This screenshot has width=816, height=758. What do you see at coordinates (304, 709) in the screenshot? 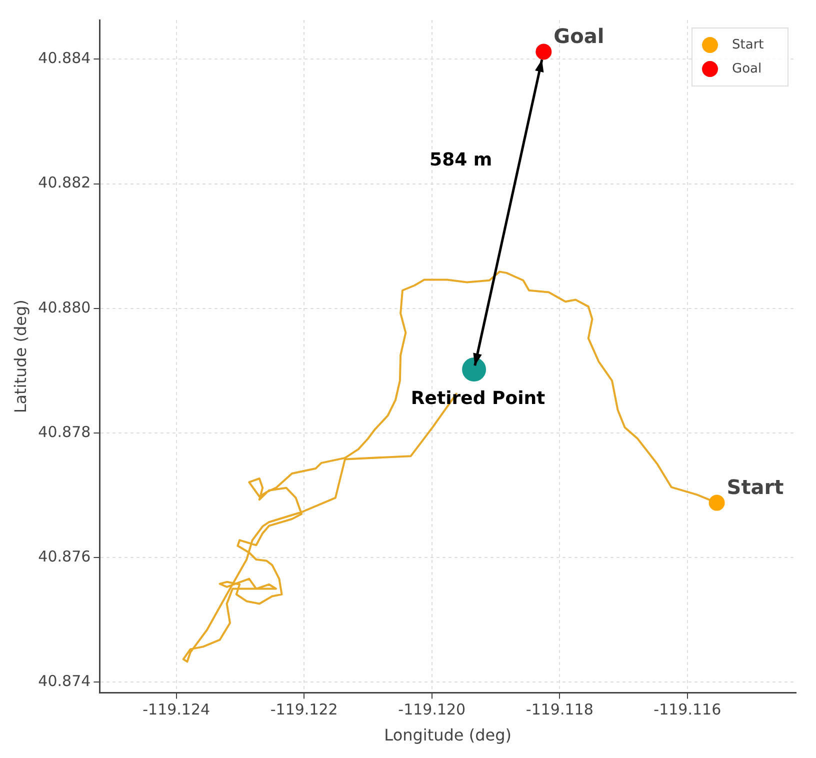
I see `x-tick-label: -119.122` at bounding box center [304, 709].